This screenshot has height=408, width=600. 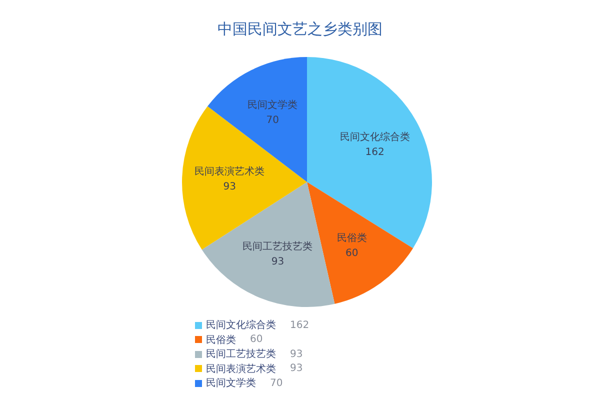 I want to click on slice-label: 民间文化综合类, so click(x=375, y=137).